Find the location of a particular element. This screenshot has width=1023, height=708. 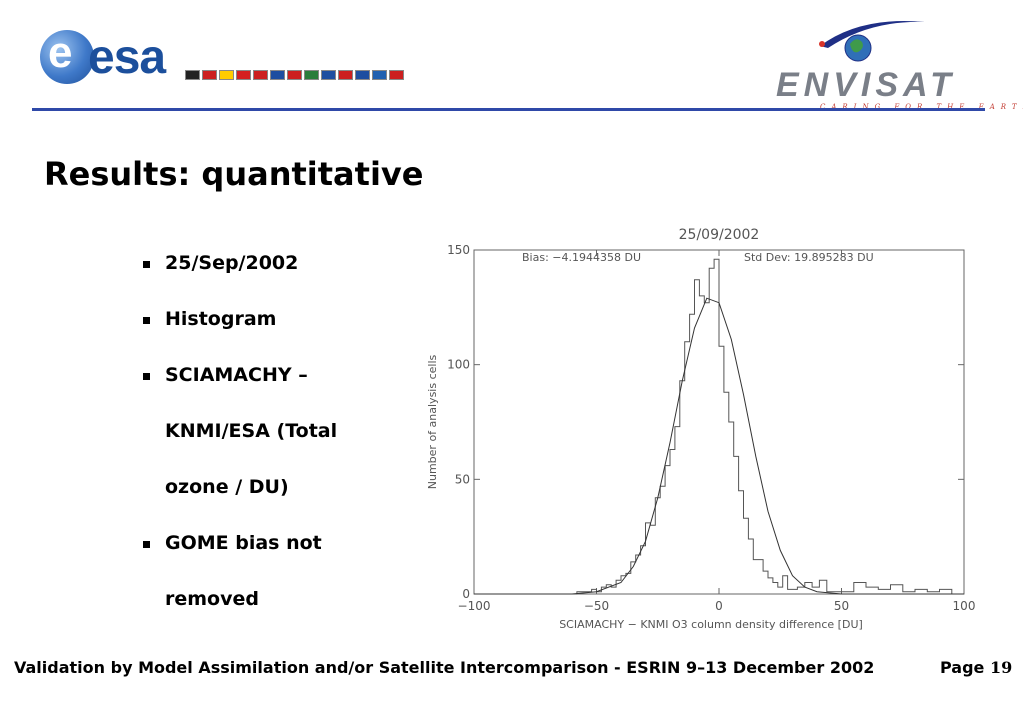

page-number: Page 19 is located at coordinates (976, 667).